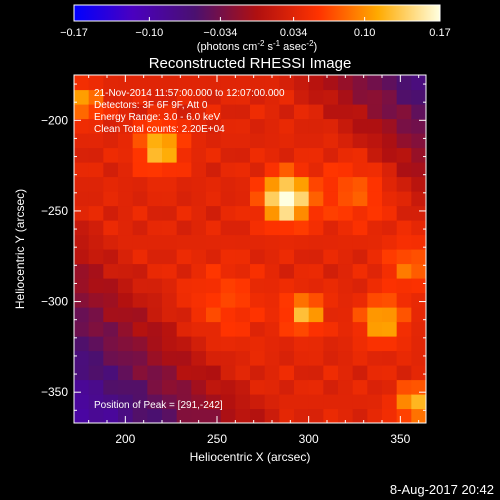 This screenshot has height=500, width=500. Describe the element at coordinates (250, 63) in the screenshot. I see `chart-title: Reconstructed RHESSI Image` at that location.